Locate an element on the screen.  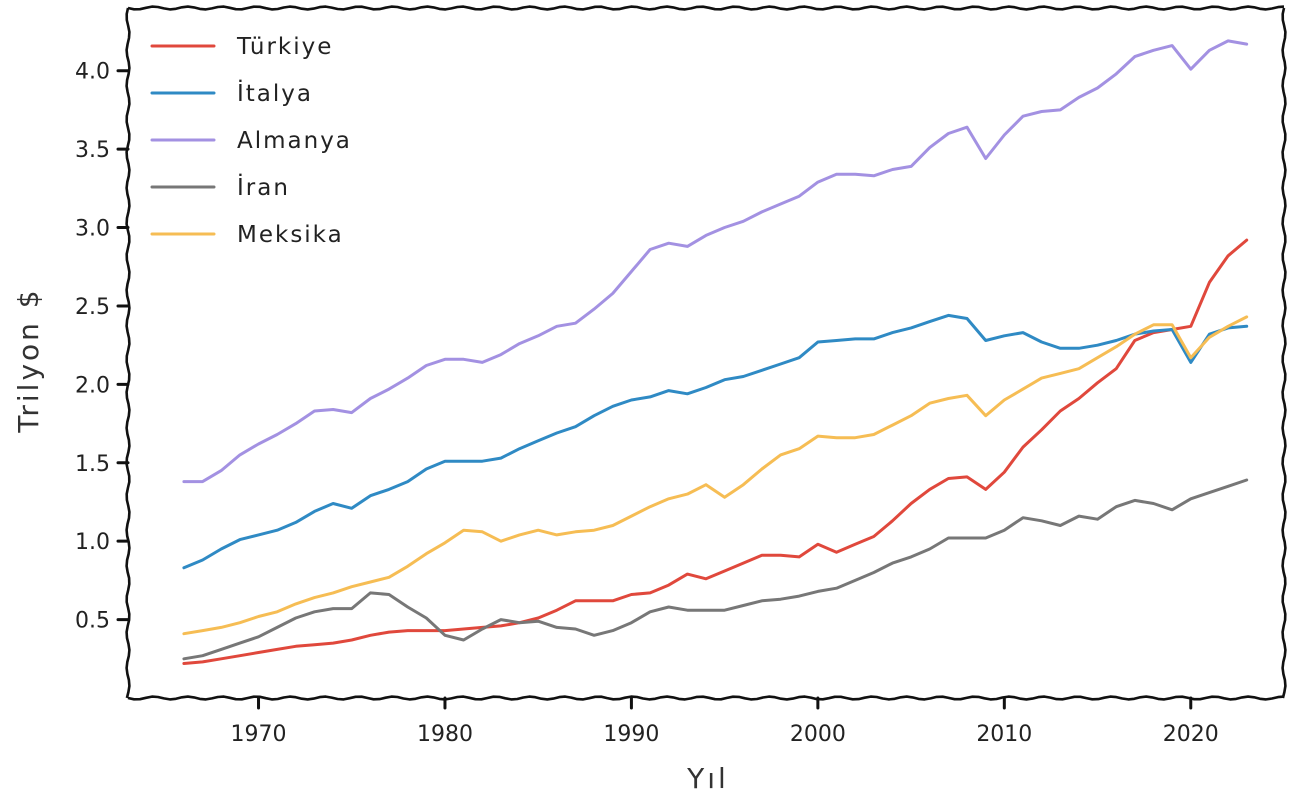
x-tick-label: 2020 is located at coordinates (1191, 734).